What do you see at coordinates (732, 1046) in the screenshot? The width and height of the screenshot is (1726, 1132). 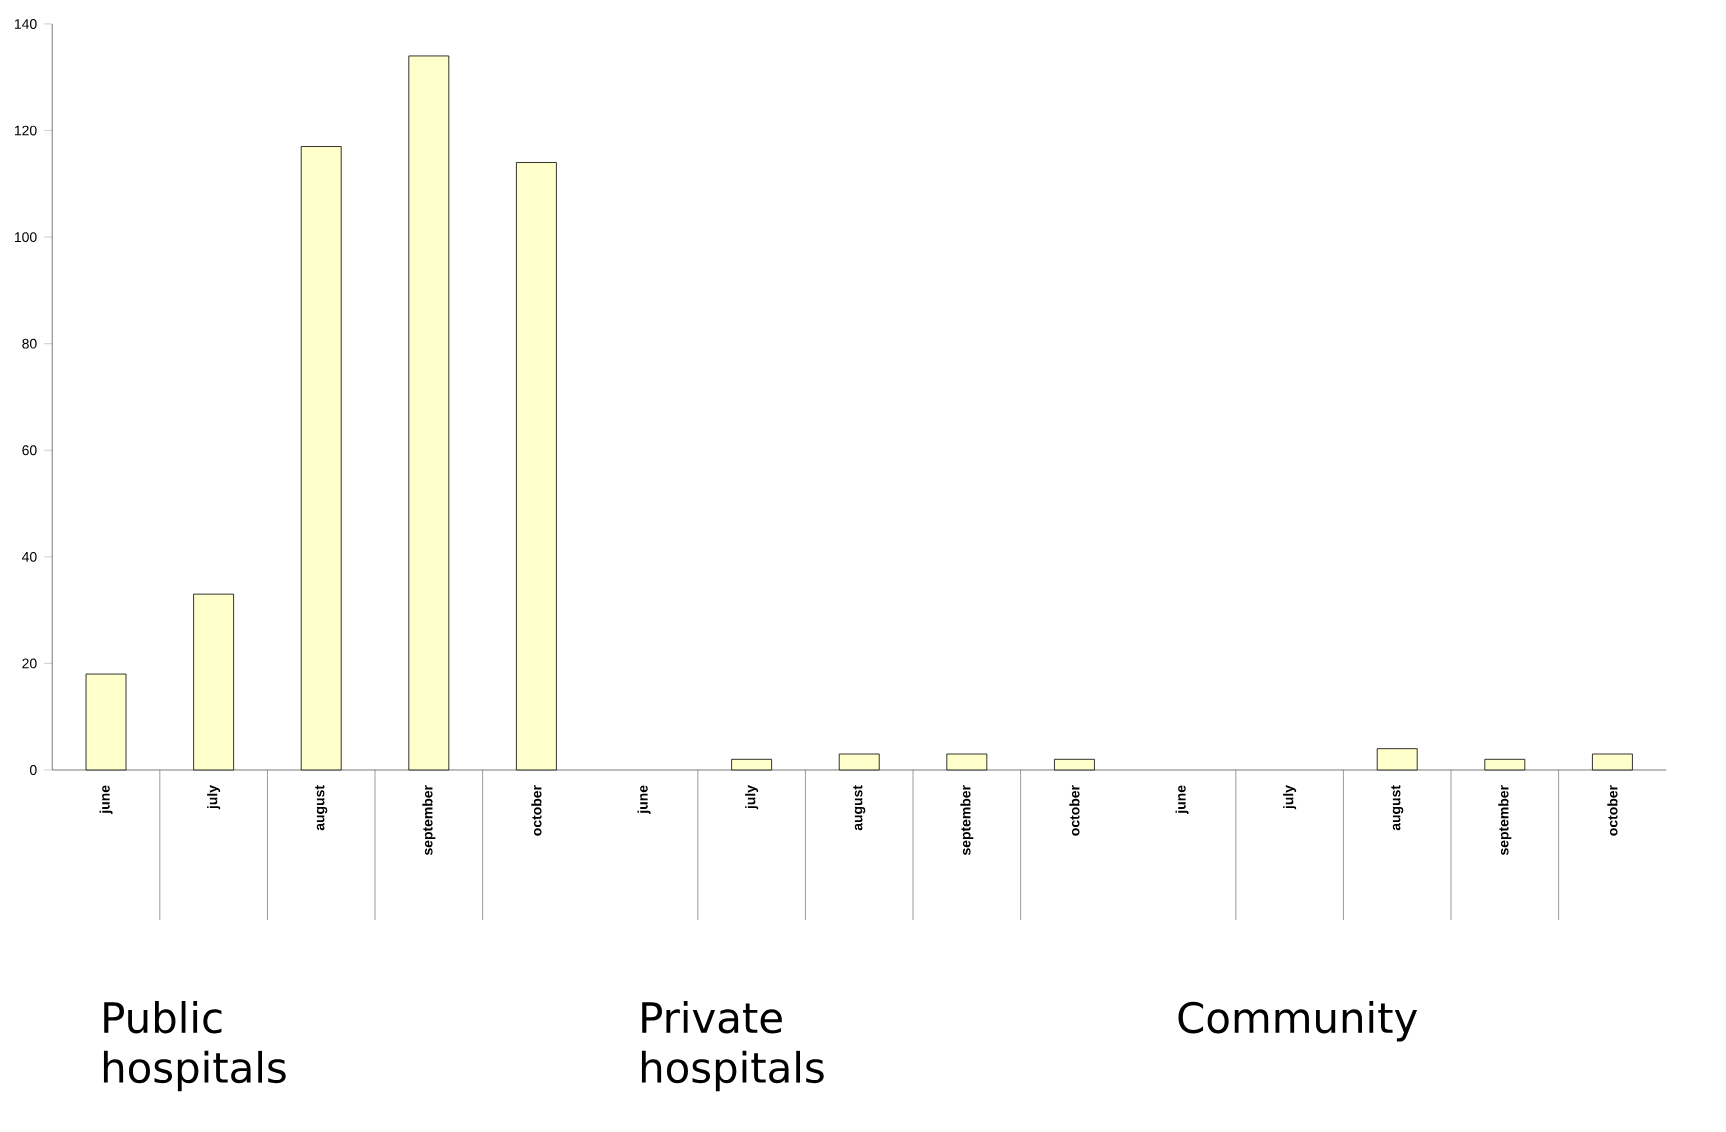 I see `text: Private hospitals` at bounding box center [732, 1046].